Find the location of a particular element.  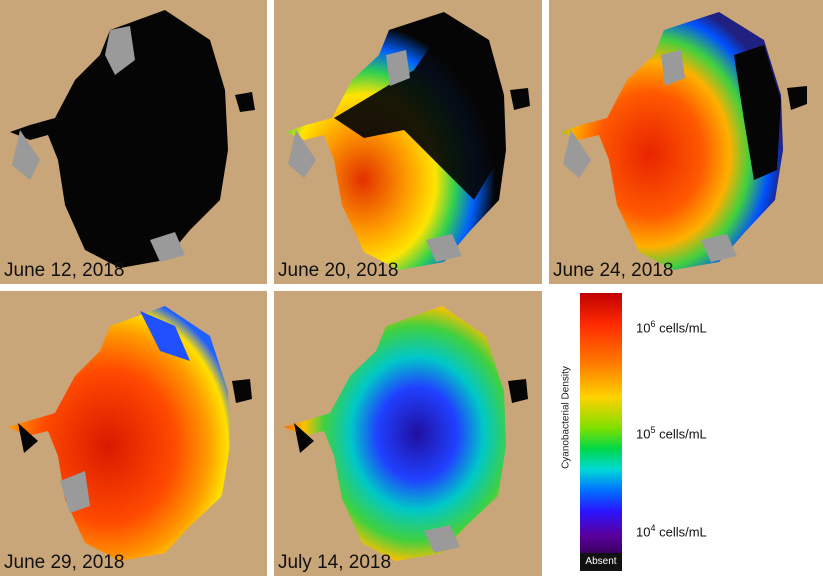

panel-caption: June 24, 2018 is located at coordinates (613, 270).